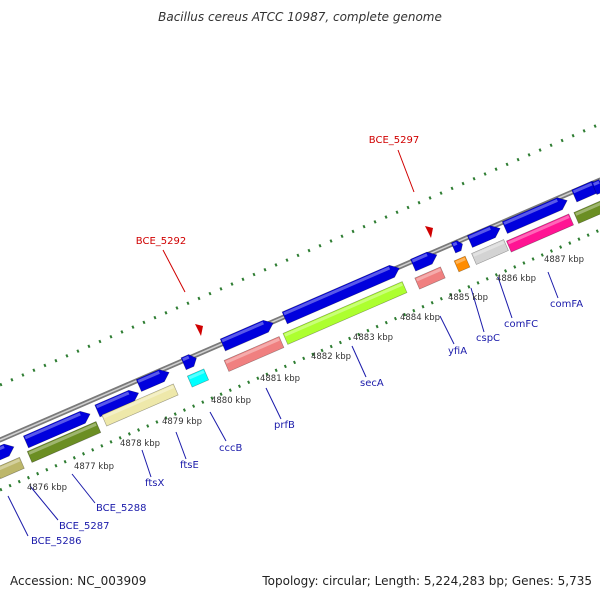 This screenshot has width=600, height=600. I want to click on gene-label-comFC: comFC, so click(521, 324).